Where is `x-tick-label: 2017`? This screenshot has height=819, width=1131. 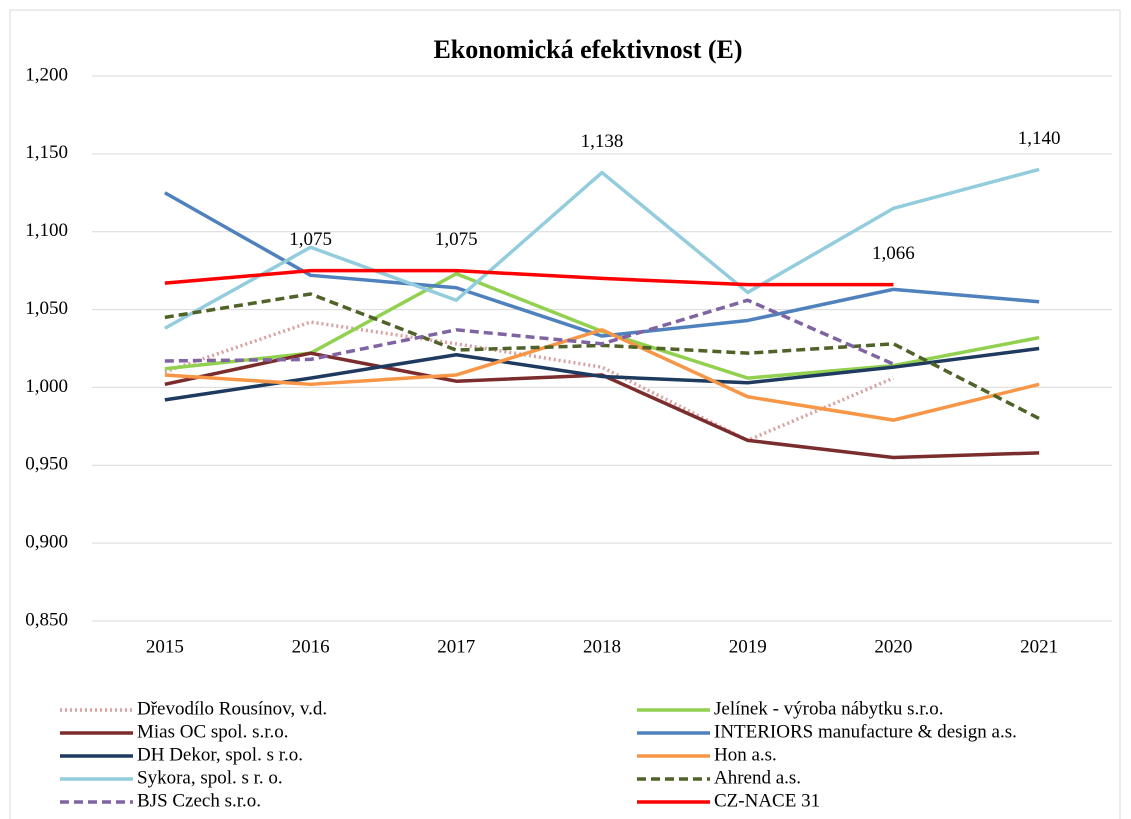
x-tick-label: 2017 is located at coordinates (456, 646).